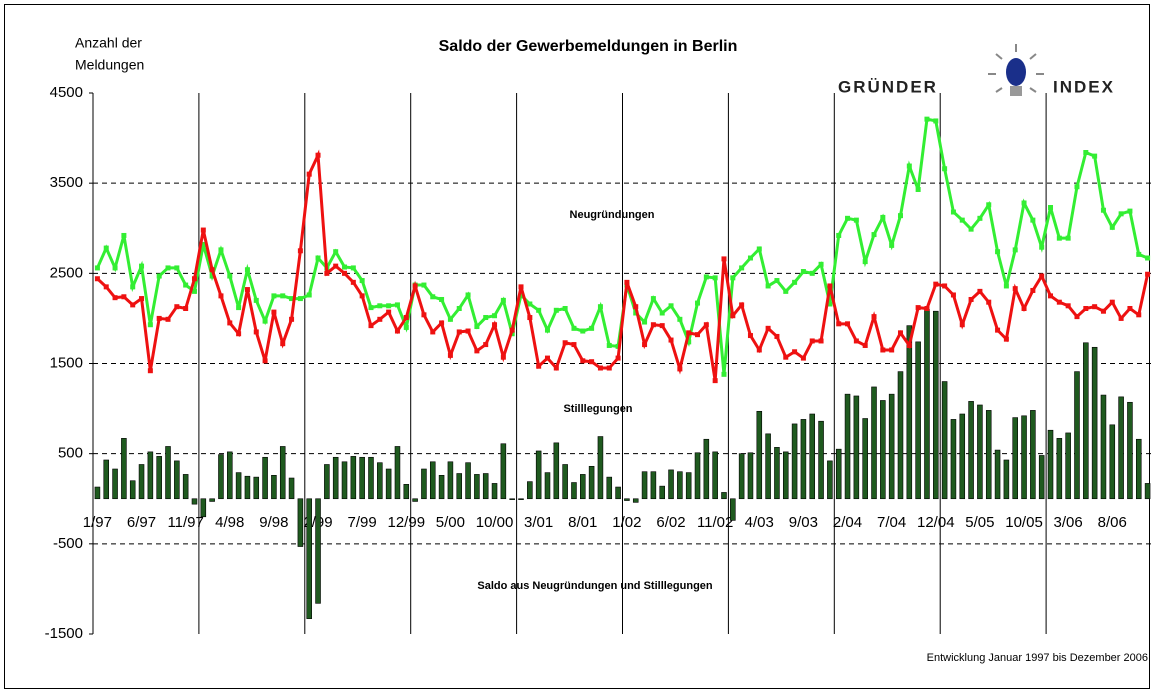  What do you see at coordinates (715, 522) in the screenshot?
I see `x-tick-label: 11/02` at bounding box center [715, 522].